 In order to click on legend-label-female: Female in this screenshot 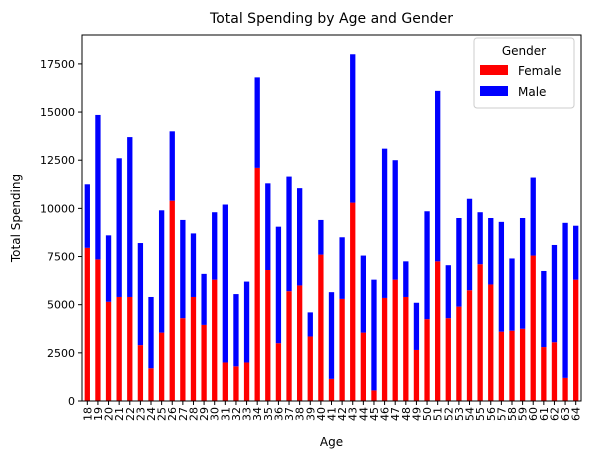, I will do `click(539, 71)`.